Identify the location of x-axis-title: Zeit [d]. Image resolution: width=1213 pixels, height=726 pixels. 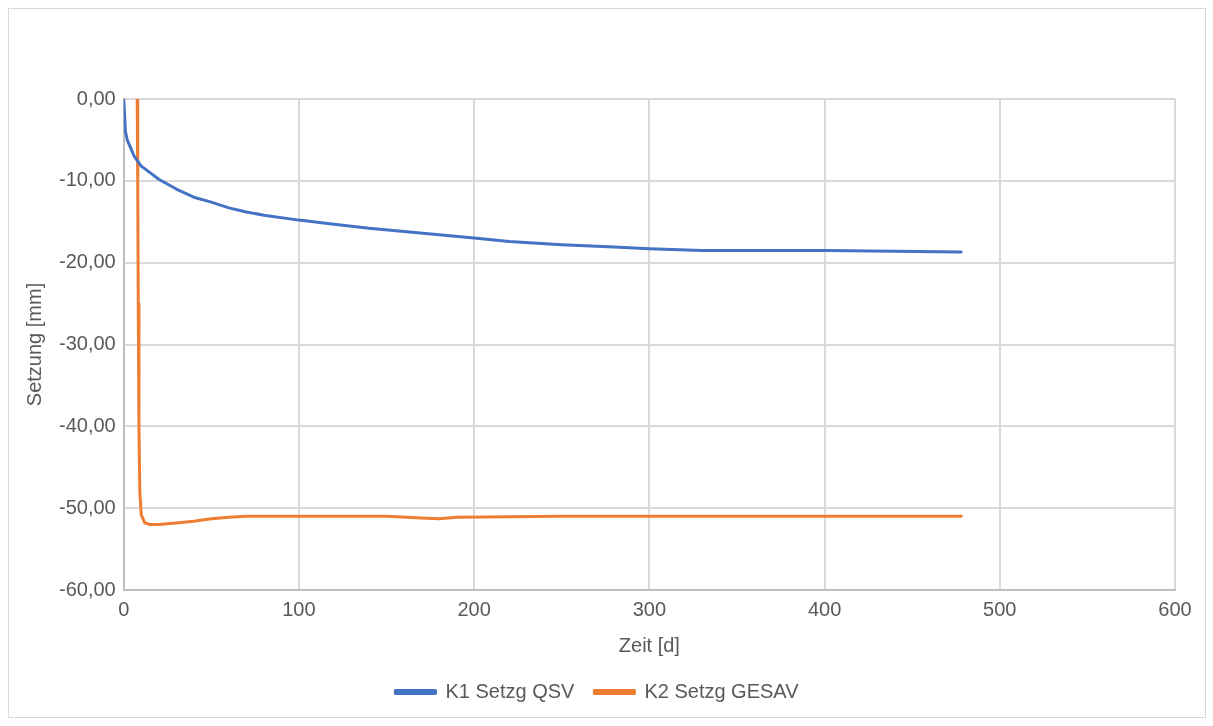
(649, 644).